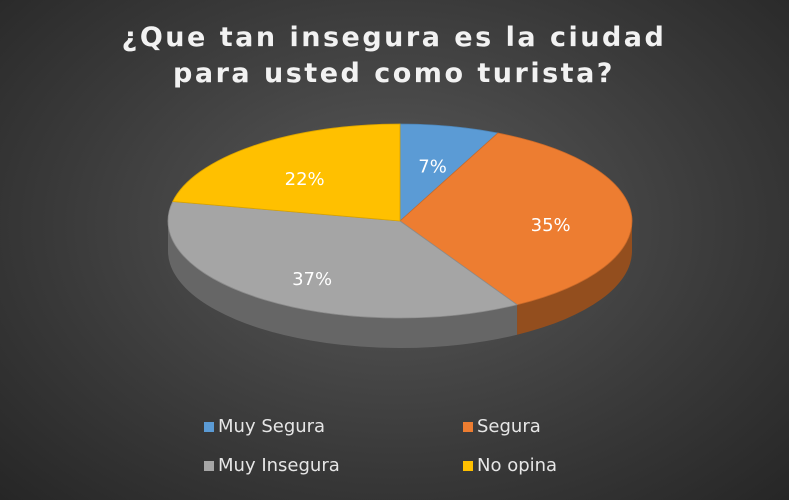 The width and height of the screenshot is (789, 500). I want to click on legend-label: Muy Segura, so click(271, 426).